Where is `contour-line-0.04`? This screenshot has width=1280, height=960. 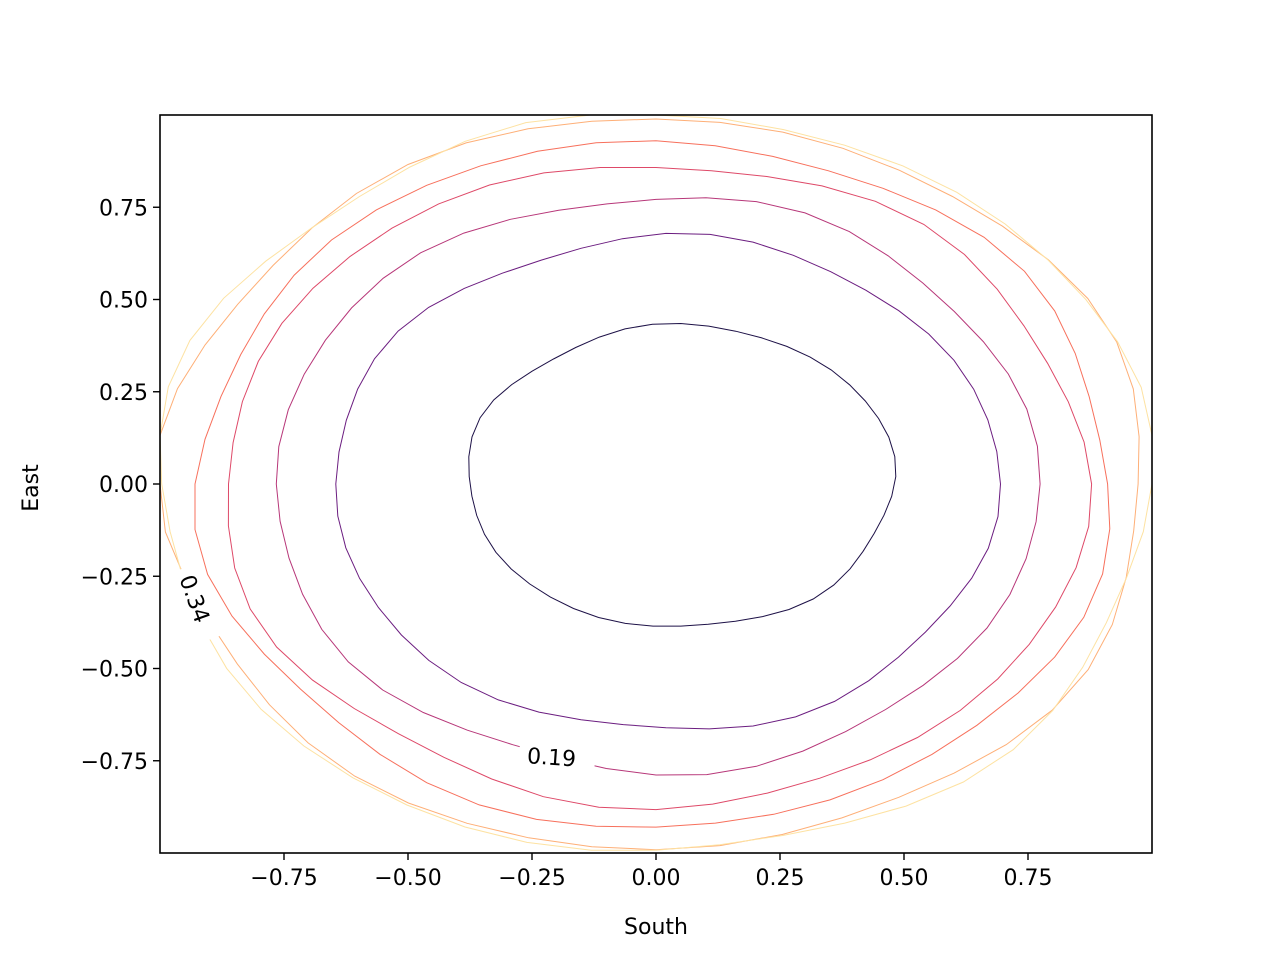
contour-line-0.04 is located at coordinates (682, 474).